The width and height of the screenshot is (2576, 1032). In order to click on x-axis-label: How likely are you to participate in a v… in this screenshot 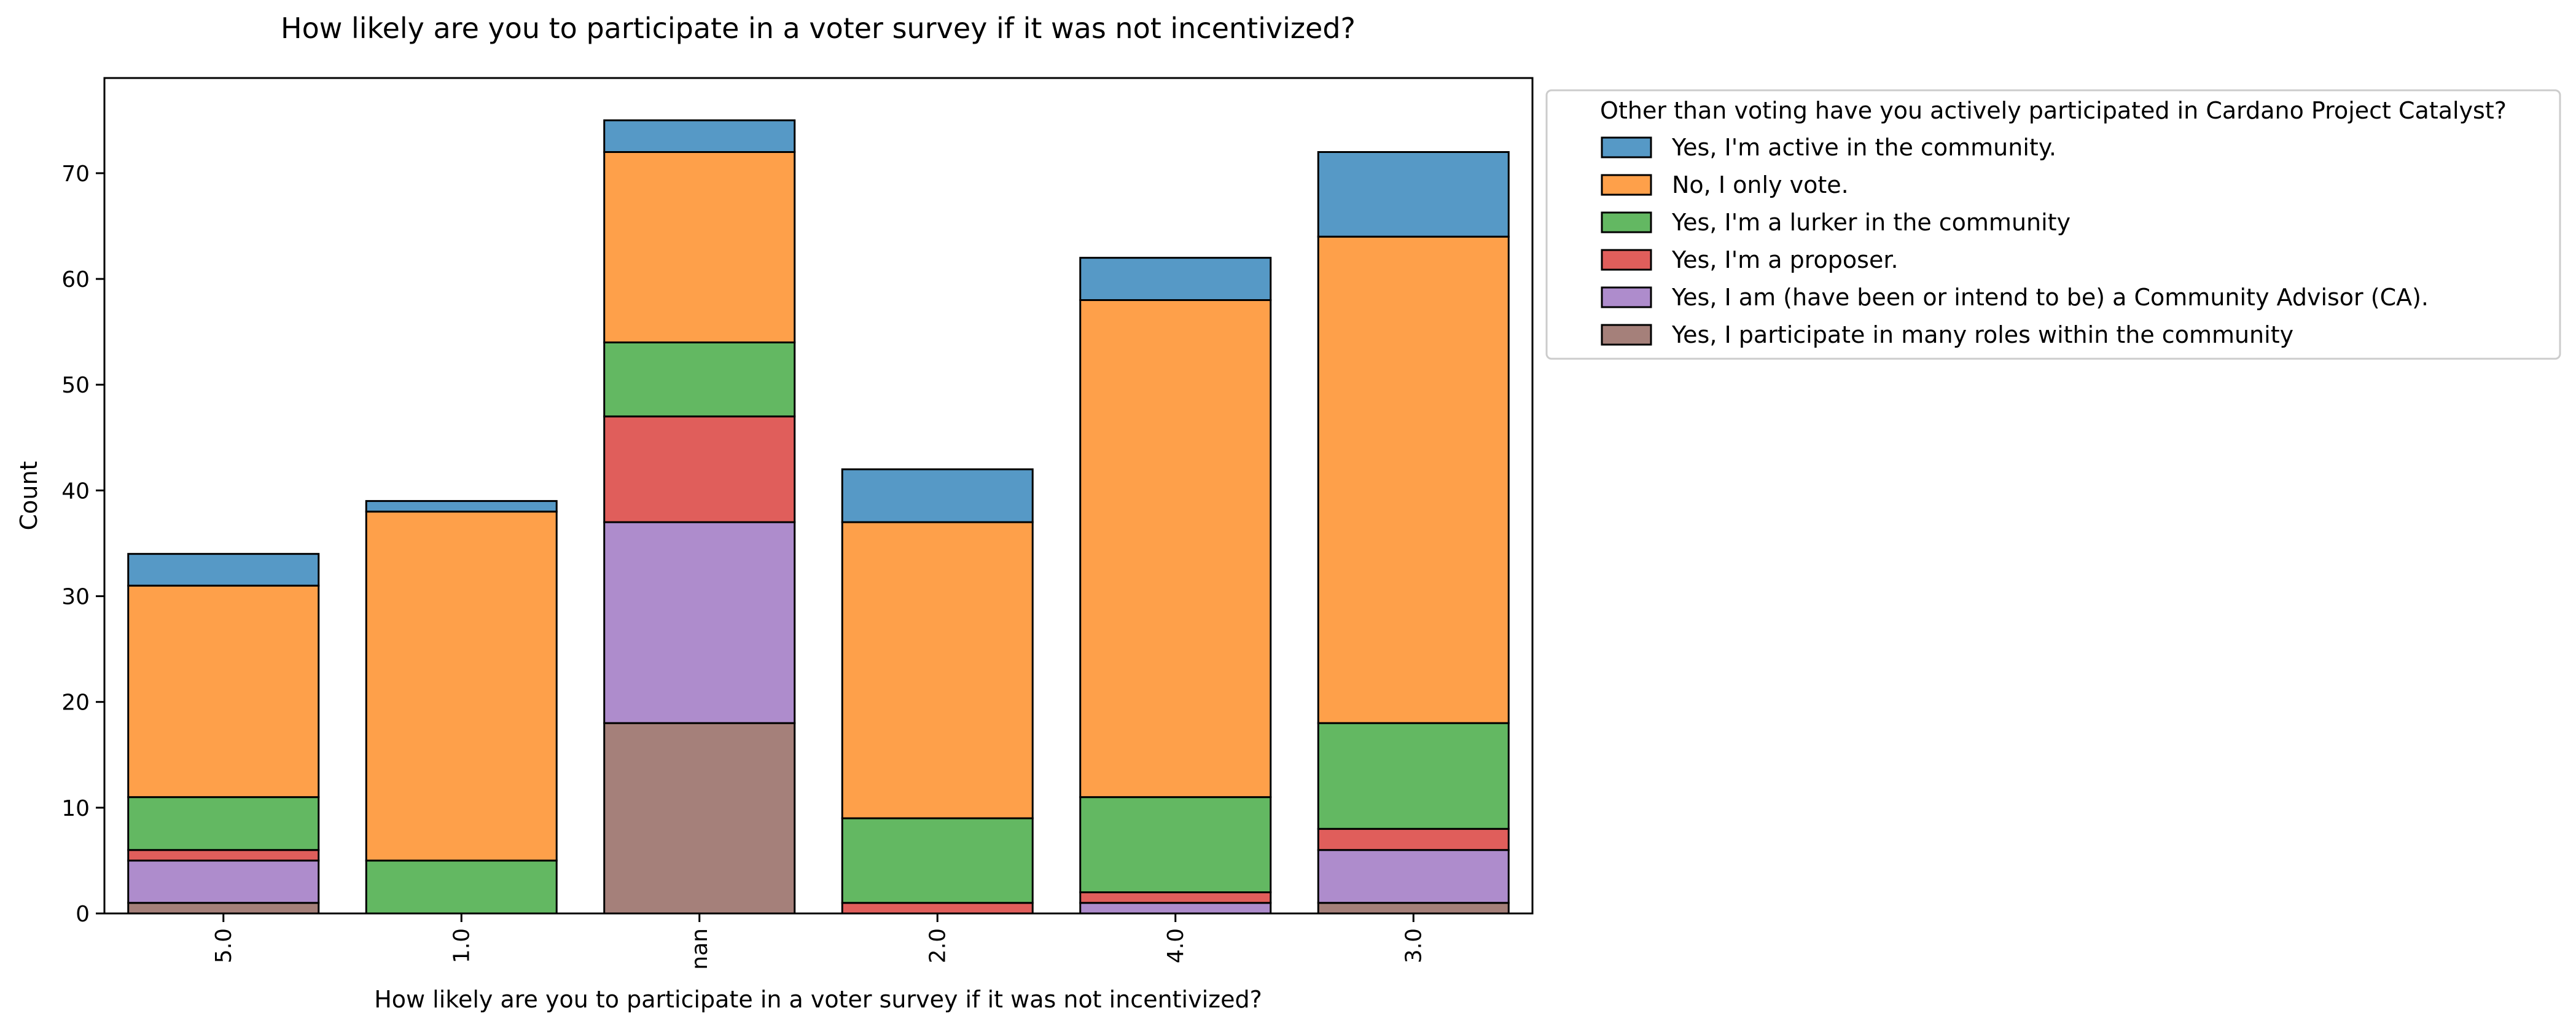, I will do `click(818, 999)`.